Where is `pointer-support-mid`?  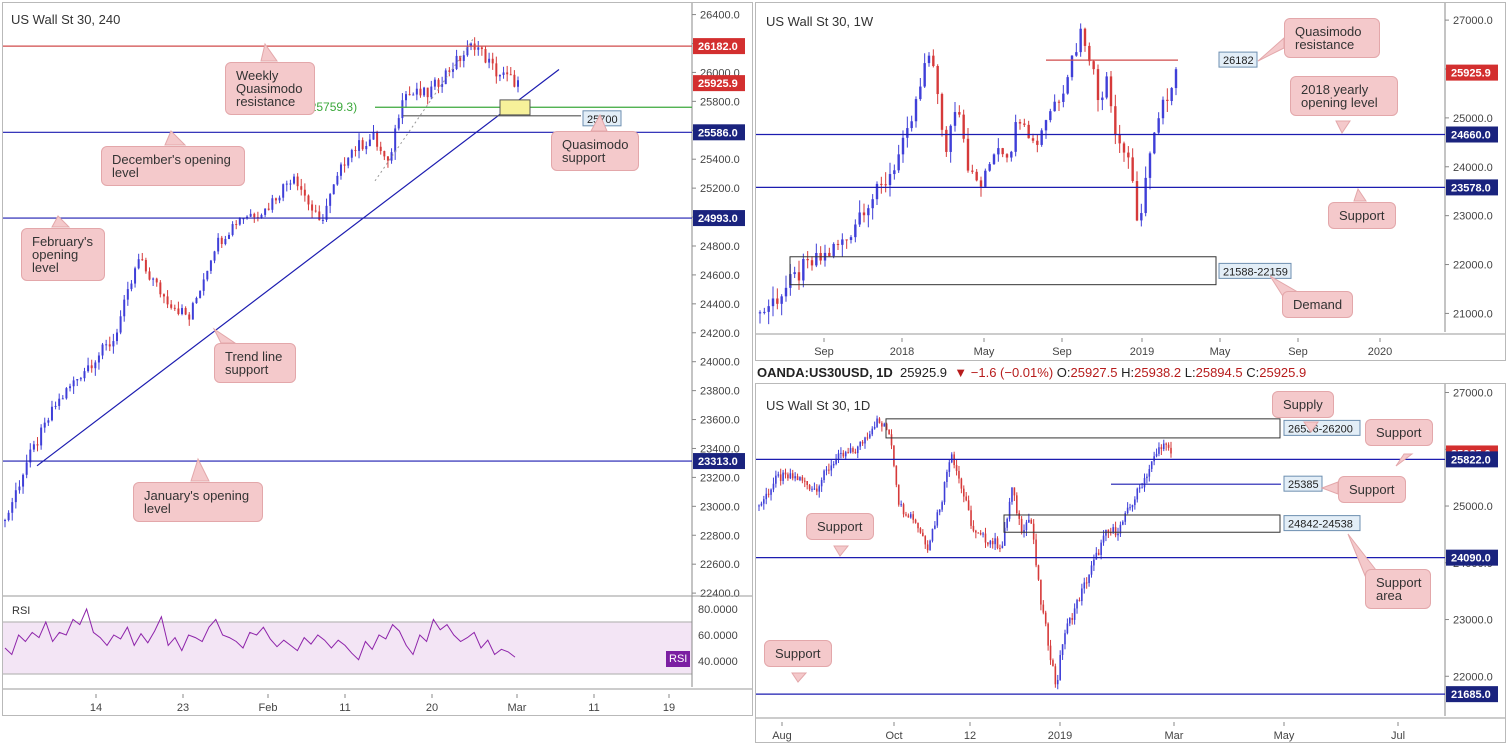 pointer-support-mid is located at coordinates (1329, 488).